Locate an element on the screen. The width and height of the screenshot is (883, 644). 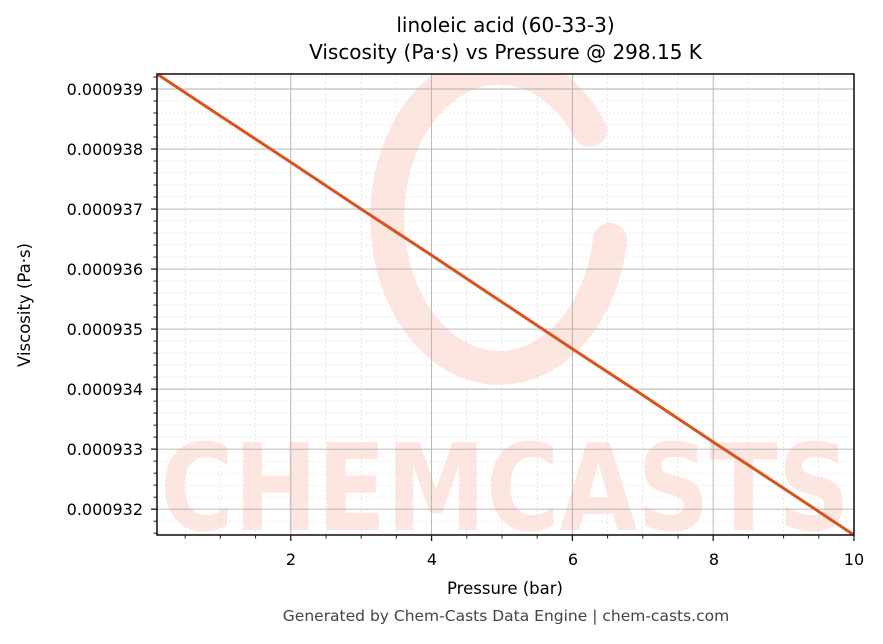
x-tick-label: 8 is located at coordinates (714, 559).